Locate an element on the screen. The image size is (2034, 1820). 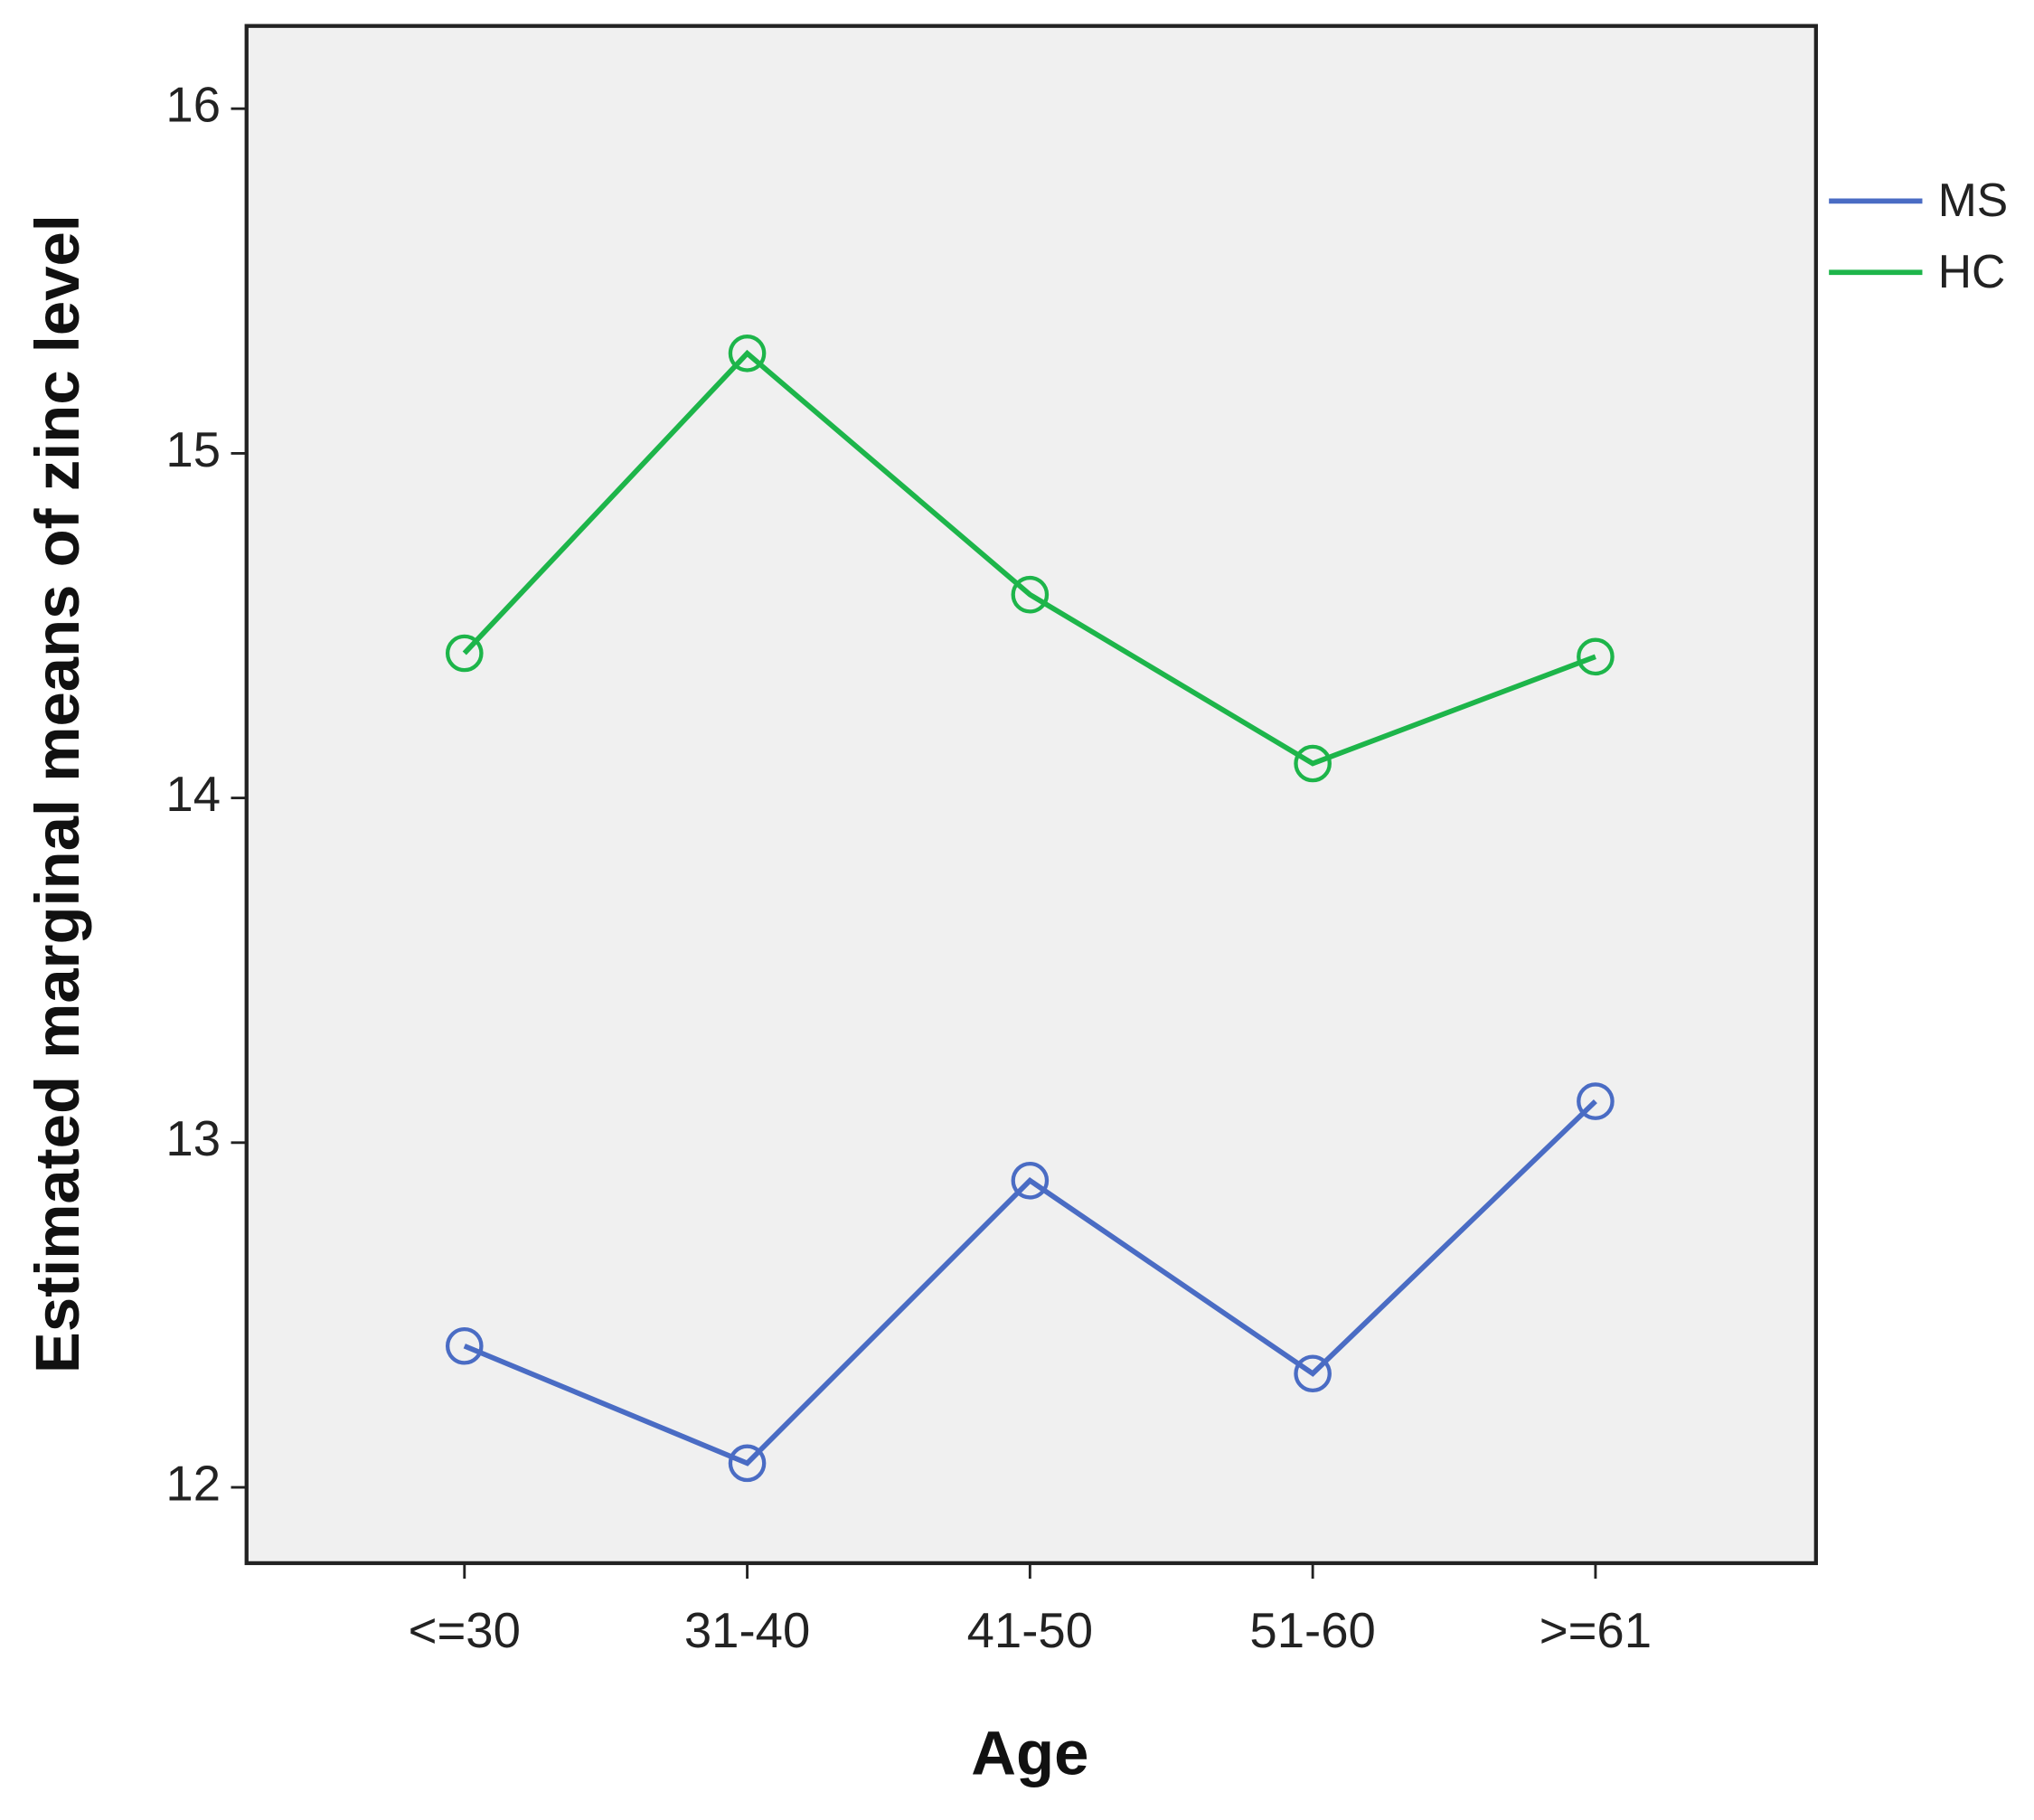
y-tick-label: 13 is located at coordinates (193, 1138).